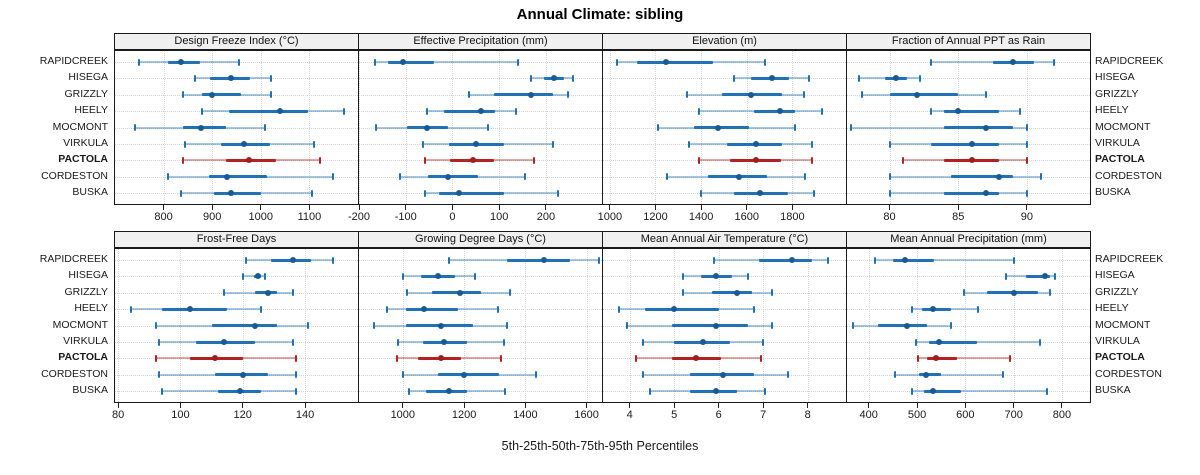 This screenshot has height=475, width=1200. What do you see at coordinates (968, 325) in the screenshot?
I see `panel-mean-annual-precipitation-mm-` at bounding box center [968, 325].